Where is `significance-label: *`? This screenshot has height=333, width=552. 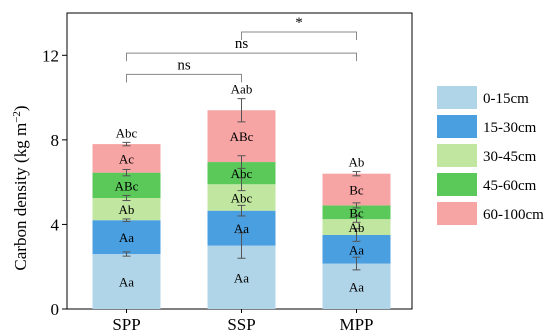 significance-label: * is located at coordinates (299, 23).